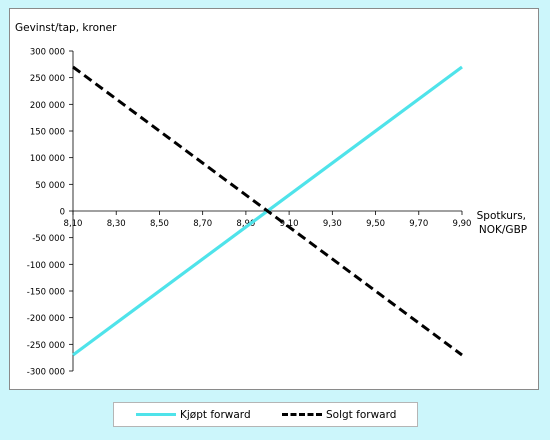  I want to click on x-tick-label: 9,50, so click(375, 224).